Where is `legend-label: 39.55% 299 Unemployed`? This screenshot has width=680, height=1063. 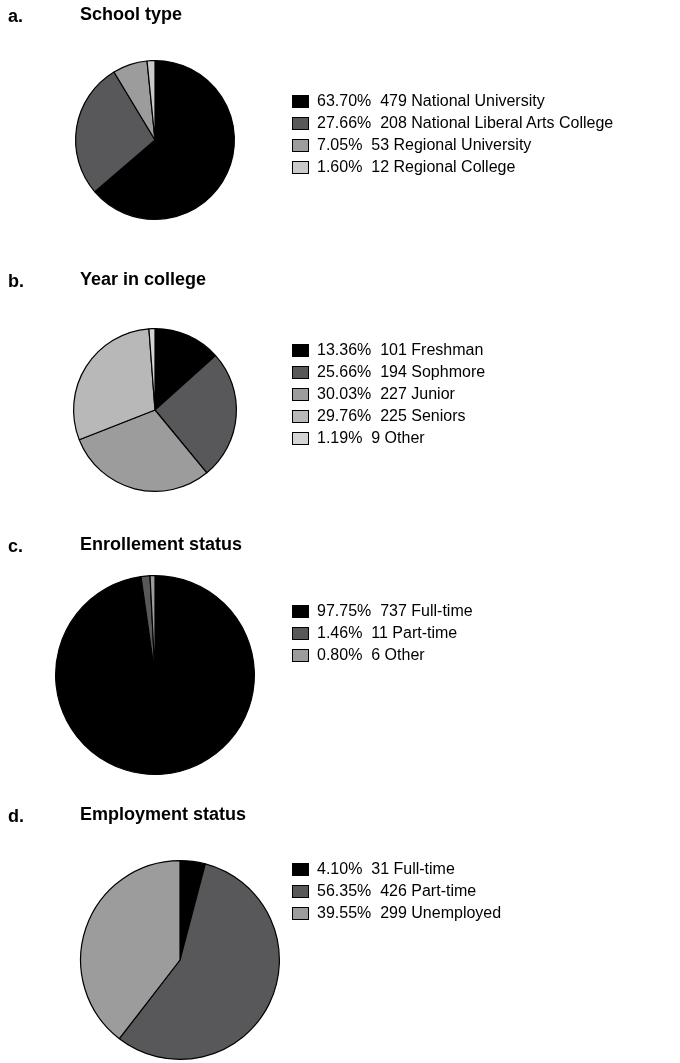 legend-label: 39.55% 299 Unemployed is located at coordinates (409, 913).